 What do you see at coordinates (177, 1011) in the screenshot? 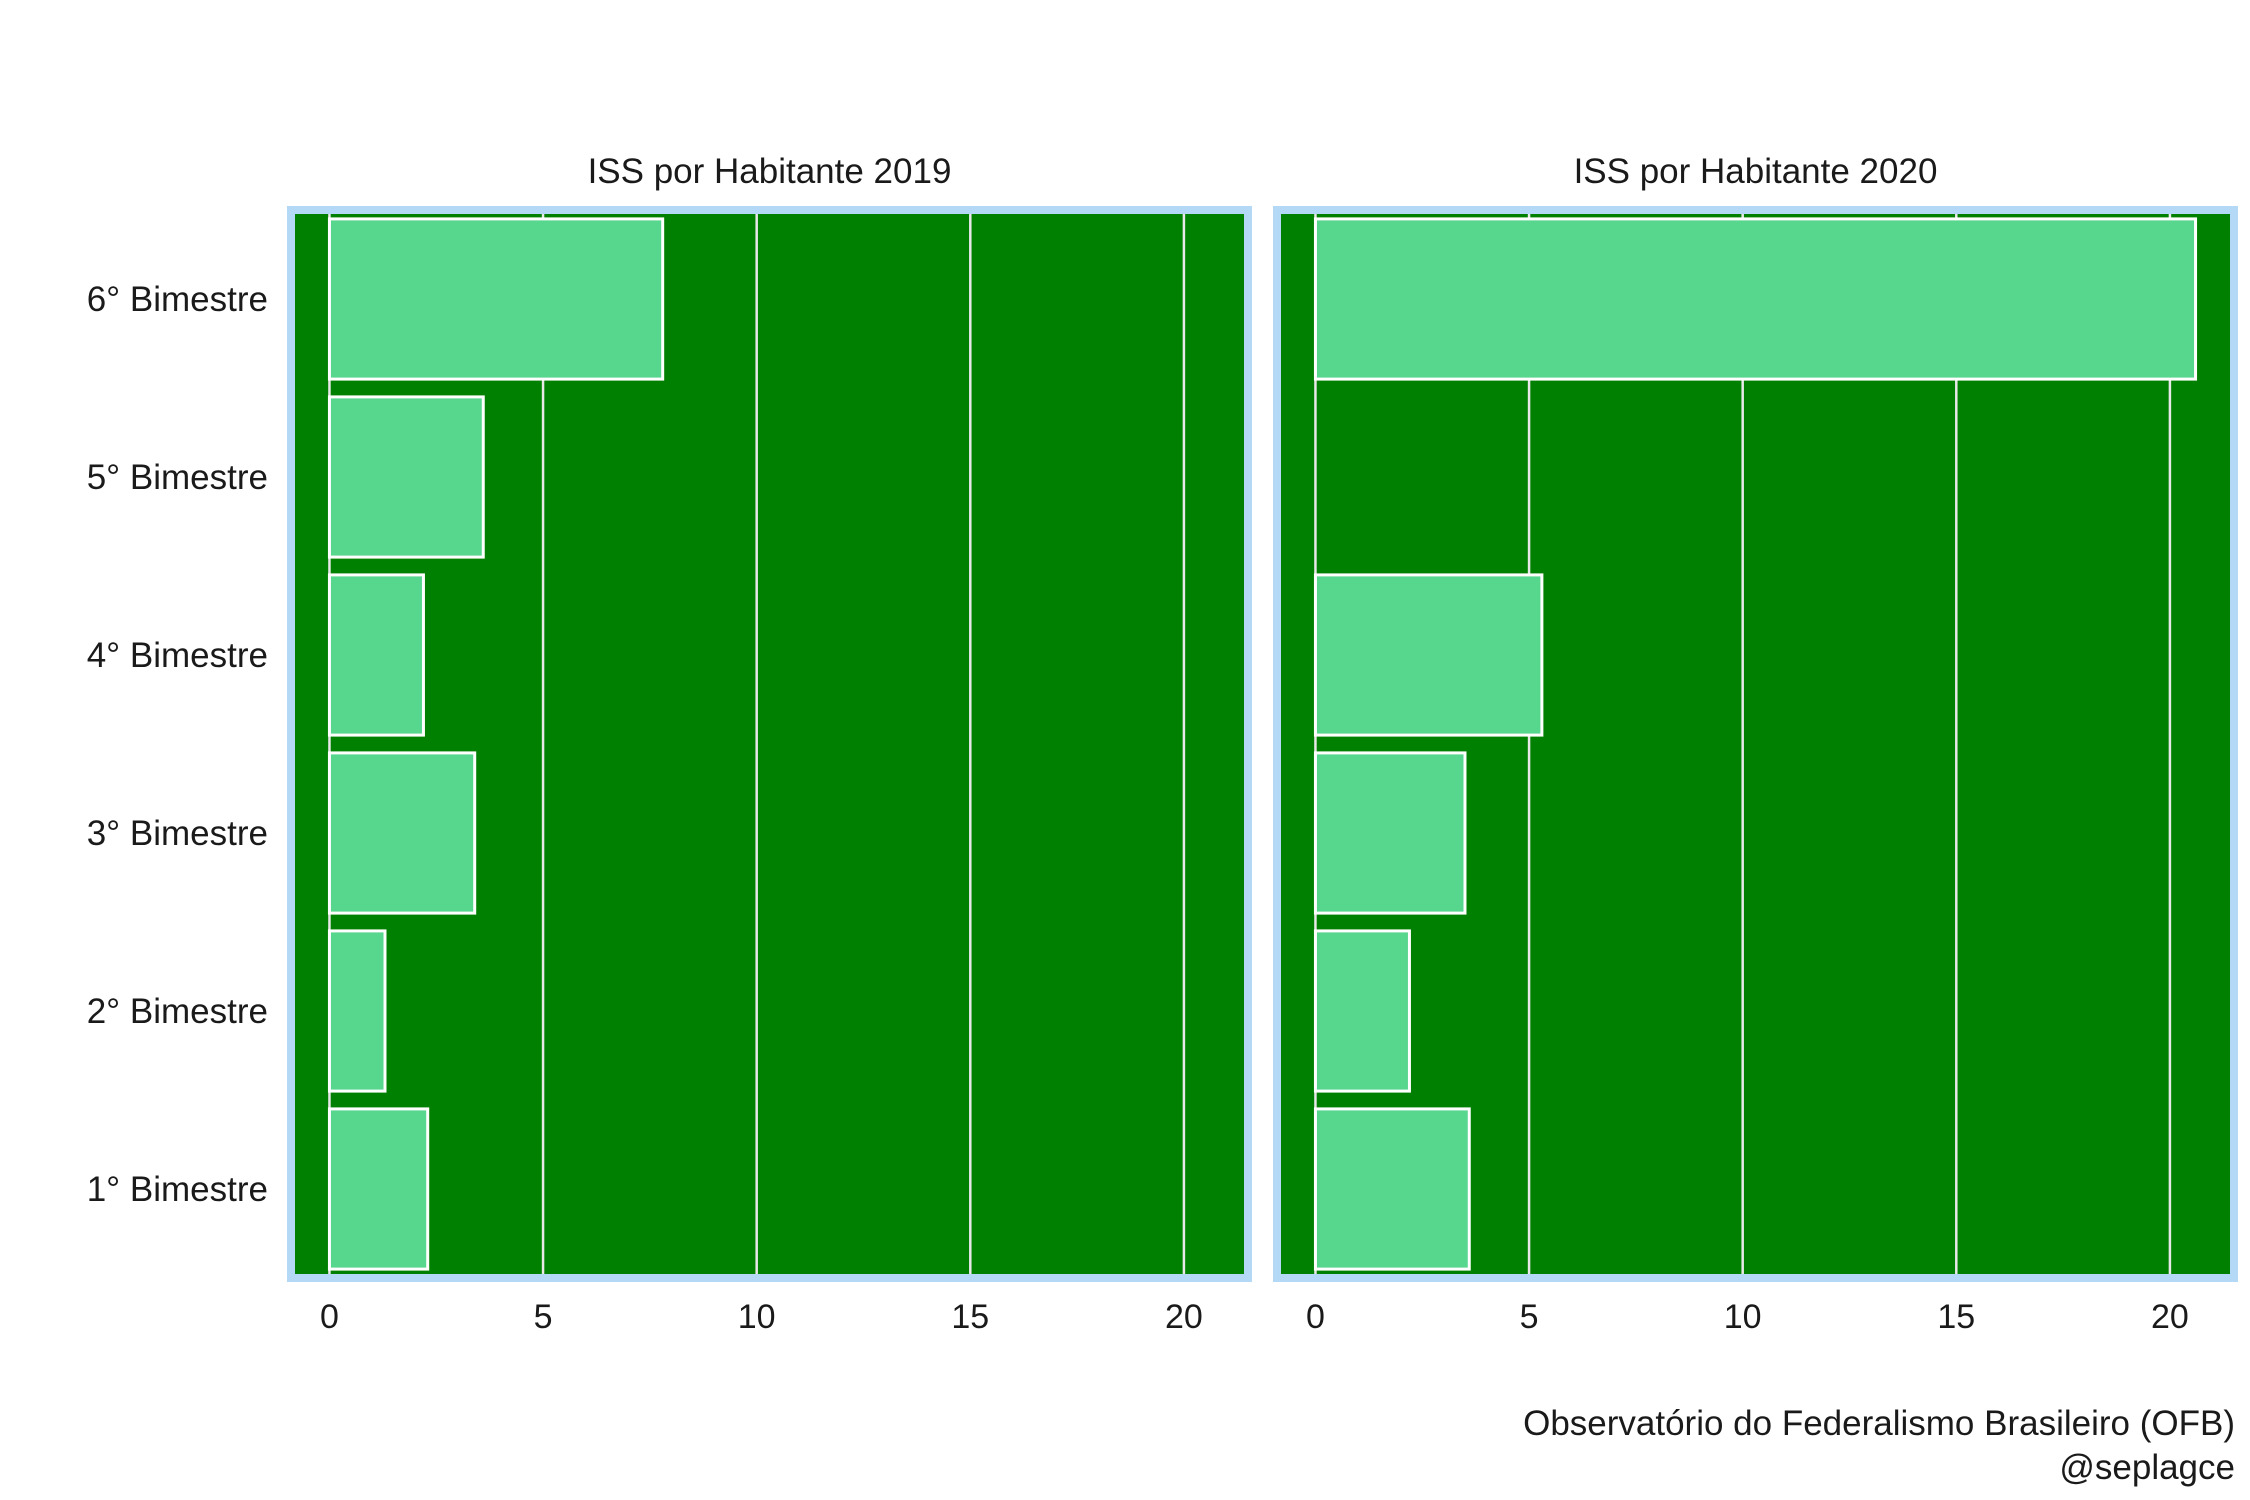
I see `y-category-label: 2° Bimestre` at bounding box center [177, 1011].